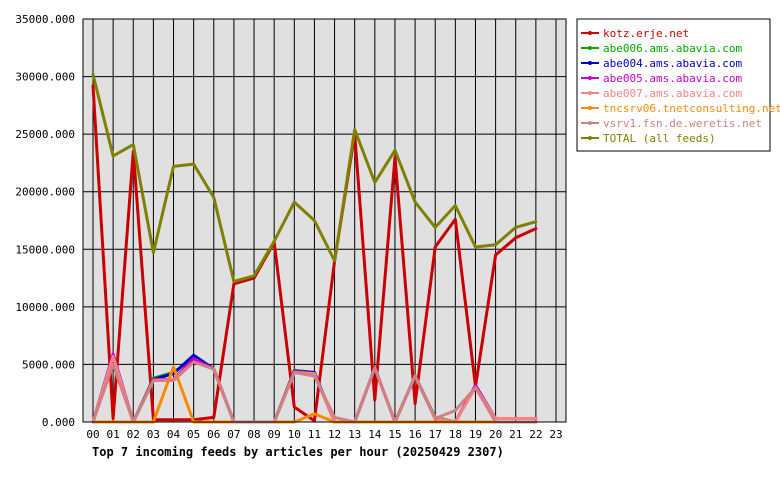 The image size is (780, 480). What do you see at coordinates (58, 422) in the screenshot?
I see `y-tick-label: 0.000` at bounding box center [58, 422].